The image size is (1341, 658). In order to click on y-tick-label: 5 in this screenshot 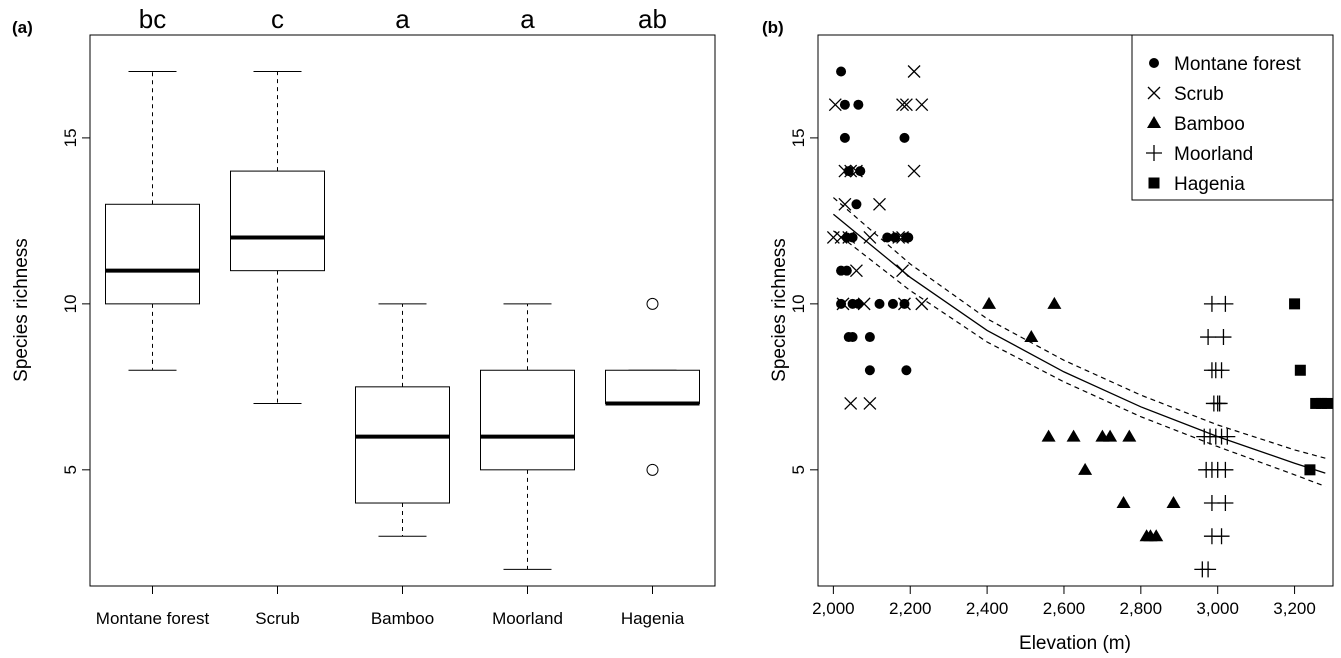, I will do `click(70, 469)`.